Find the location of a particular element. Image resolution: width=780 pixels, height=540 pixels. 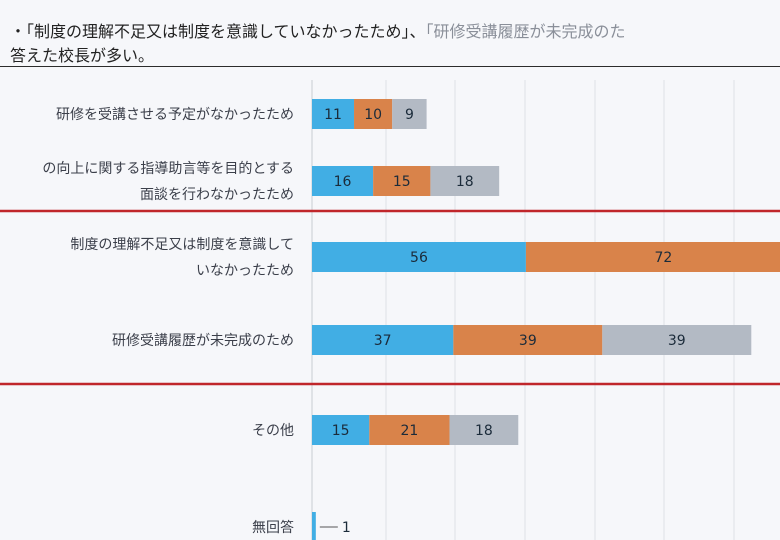

category-label-3-0: 研修受講履歴が未完成のため is located at coordinates (203, 341).